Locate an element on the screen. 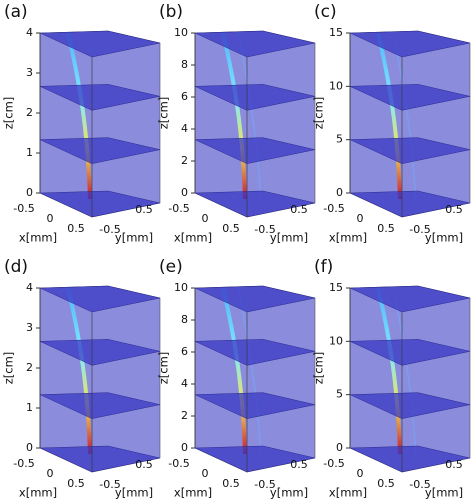  panel-label: (d) is located at coordinates (16, 267).